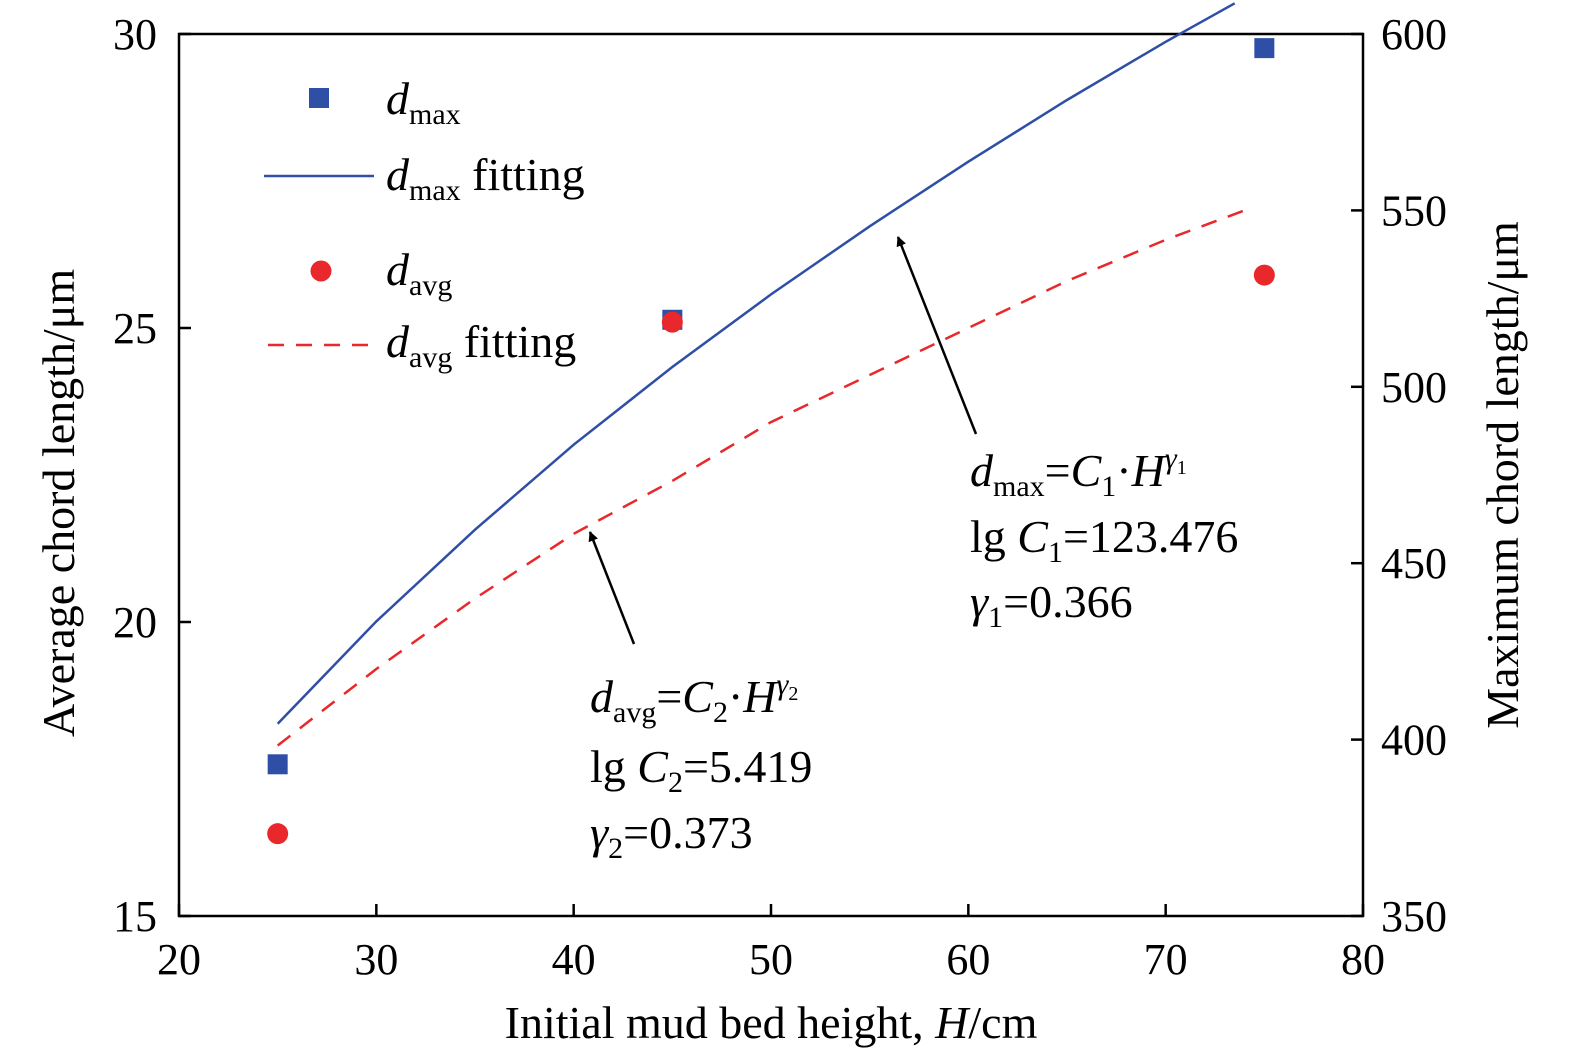 This screenshot has height=1063, width=1575. What do you see at coordinates (1363, 959) in the screenshot?
I see `x-tick-label: 80` at bounding box center [1363, 959].